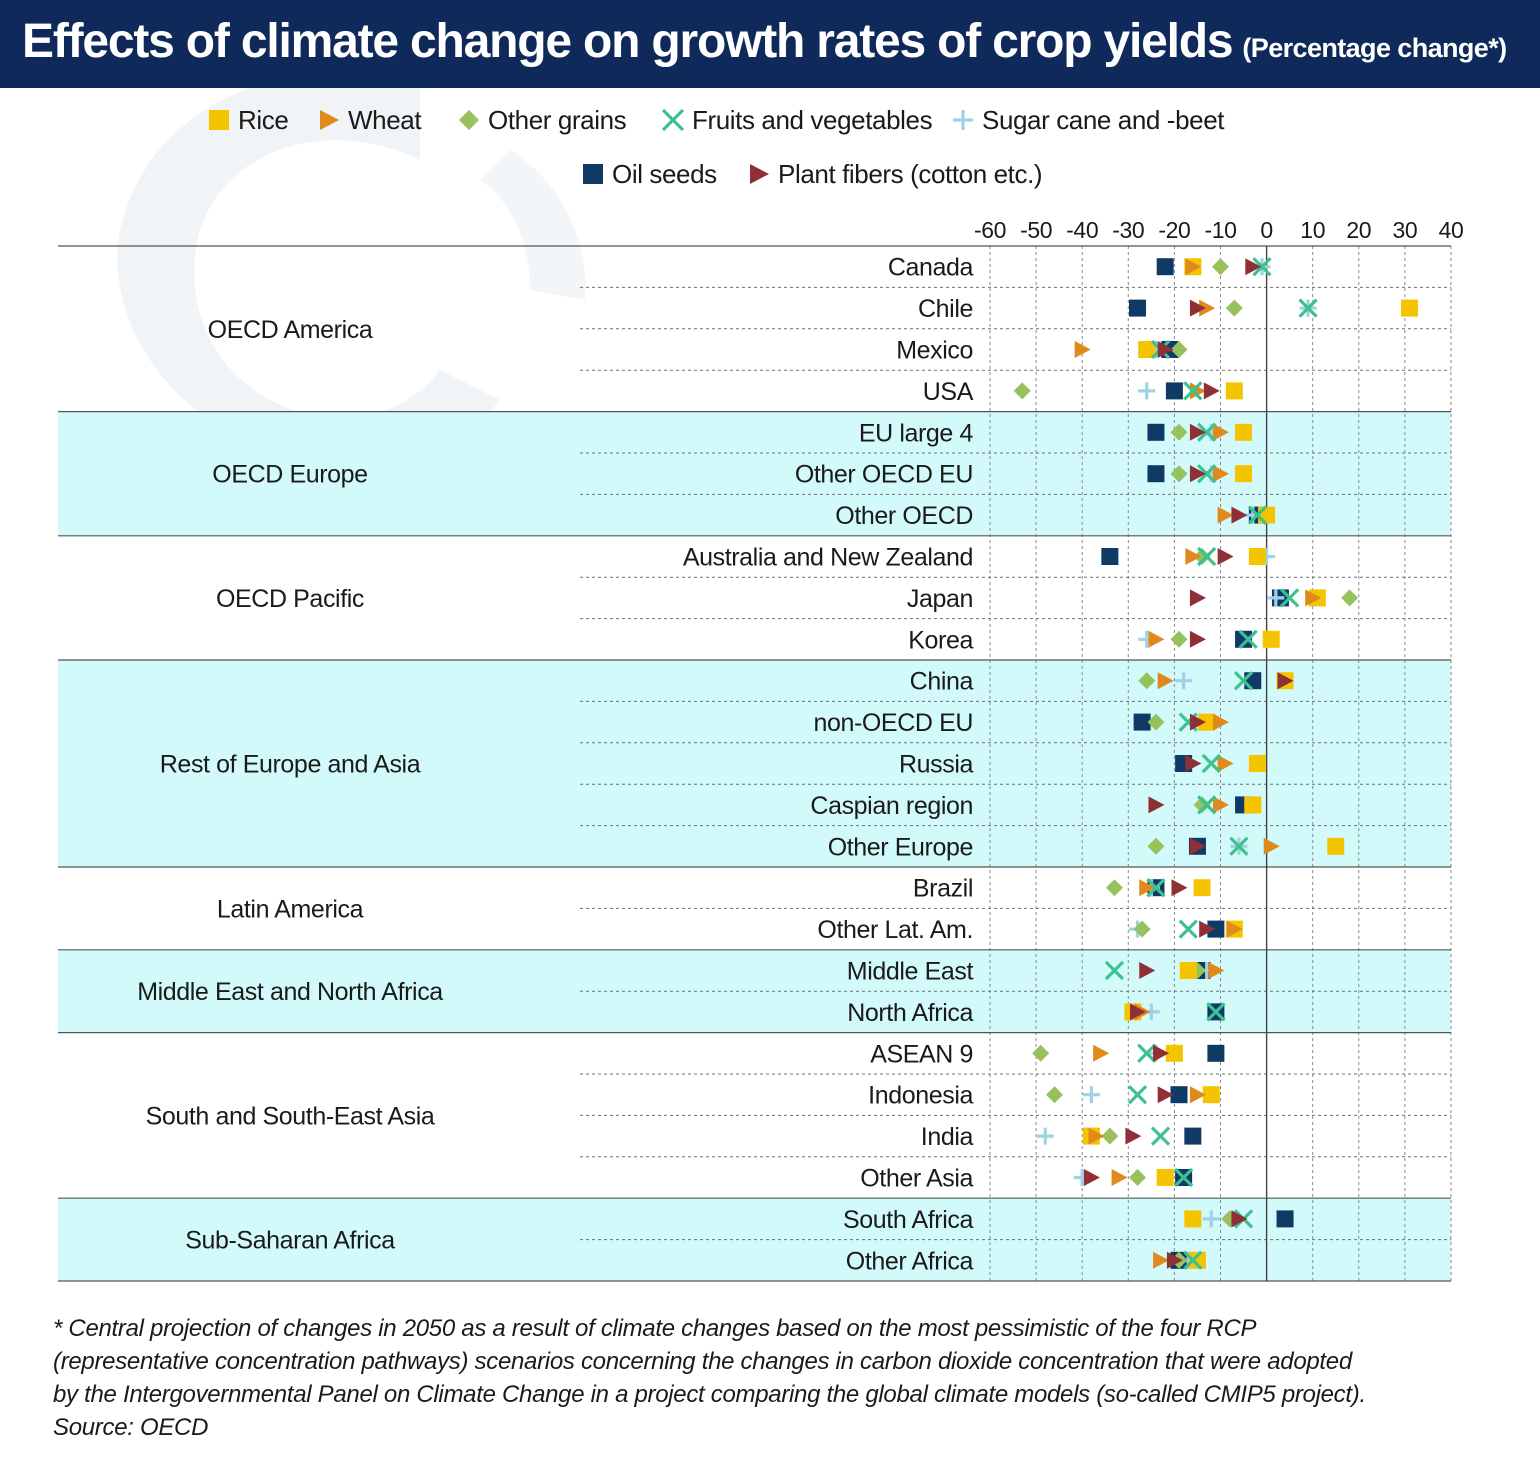  Describe the element at coordinates (290, 765) in the screenshot. I see `group-label: Rest of Europe and Asia` at that location.